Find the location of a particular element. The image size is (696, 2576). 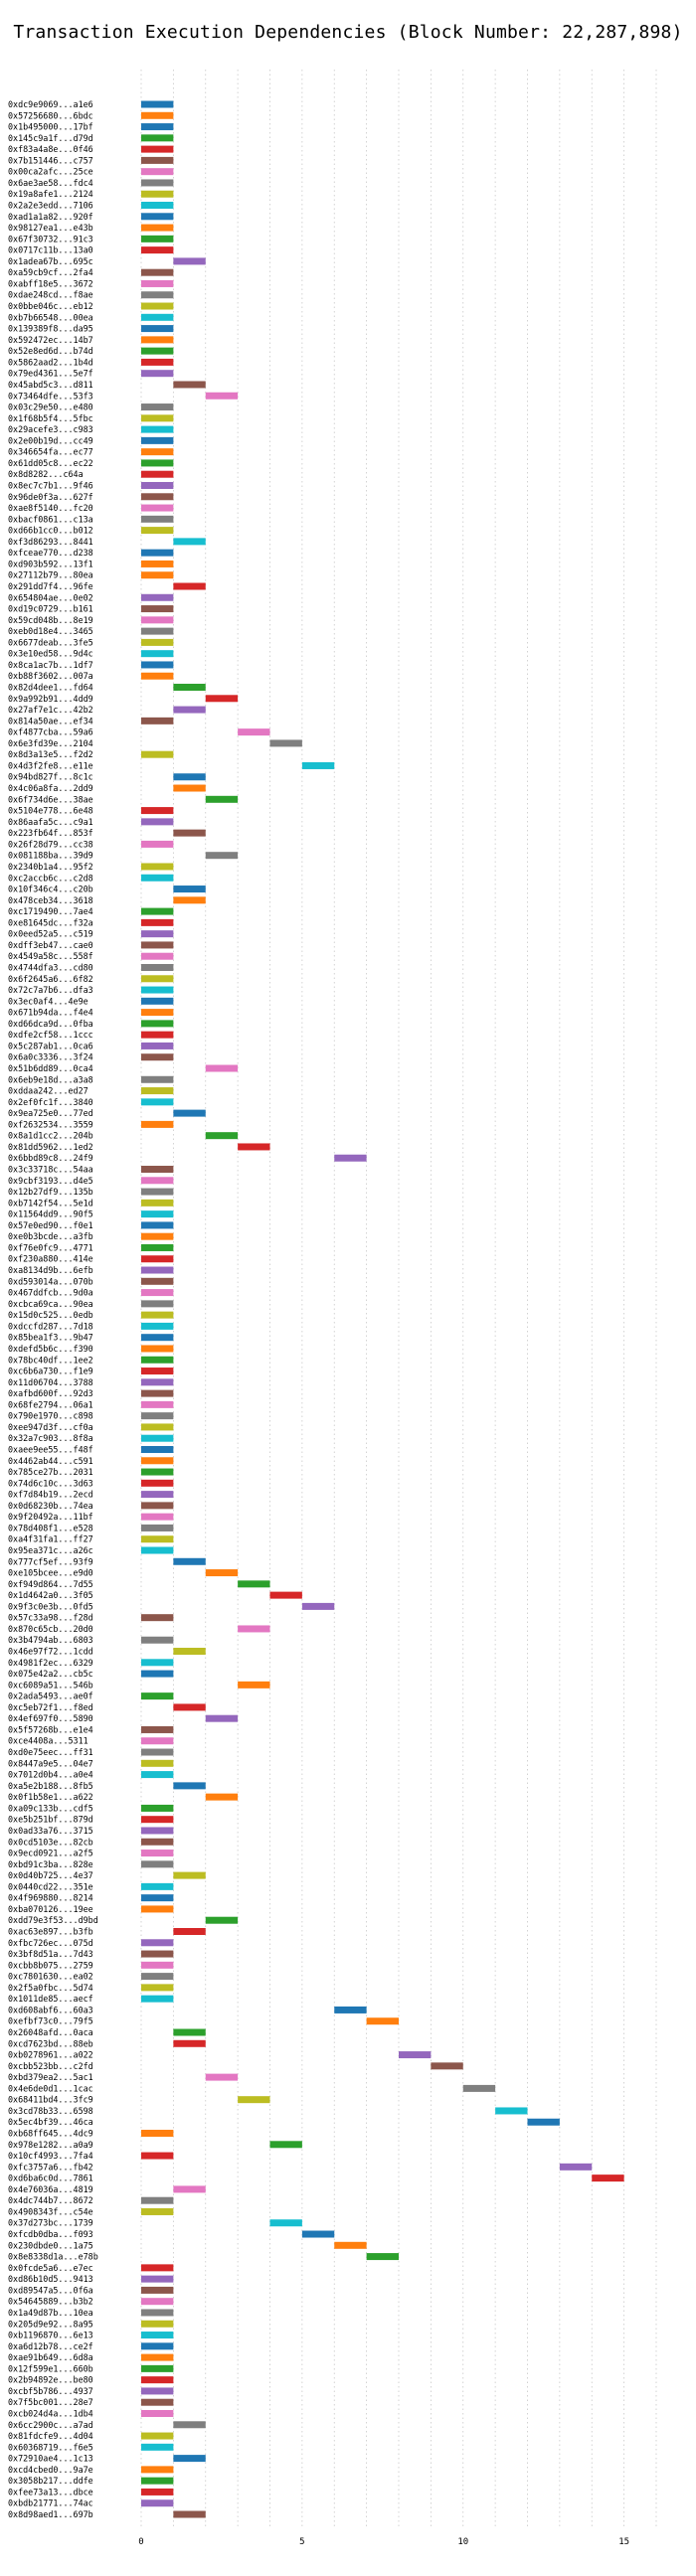

transaction-label: 0xc2accb6c...c2d8 is located at coordinates (50, 878).